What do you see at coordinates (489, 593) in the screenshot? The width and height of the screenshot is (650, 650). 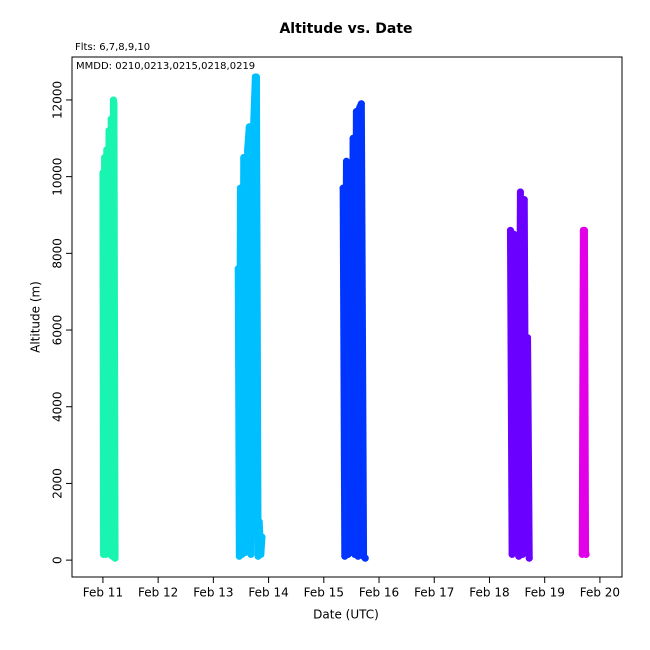 I see `x-tick-label: Feb 18` at bounding box center [489, 593].